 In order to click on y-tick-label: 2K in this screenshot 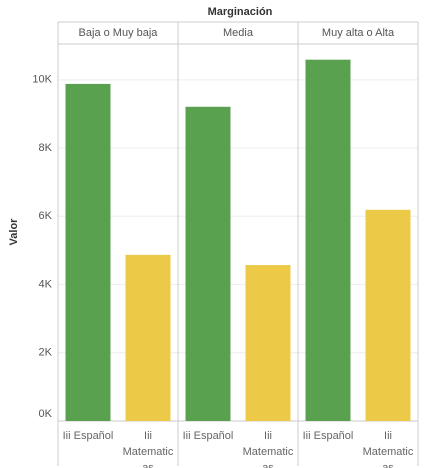, I will do `click(46, 353)`.